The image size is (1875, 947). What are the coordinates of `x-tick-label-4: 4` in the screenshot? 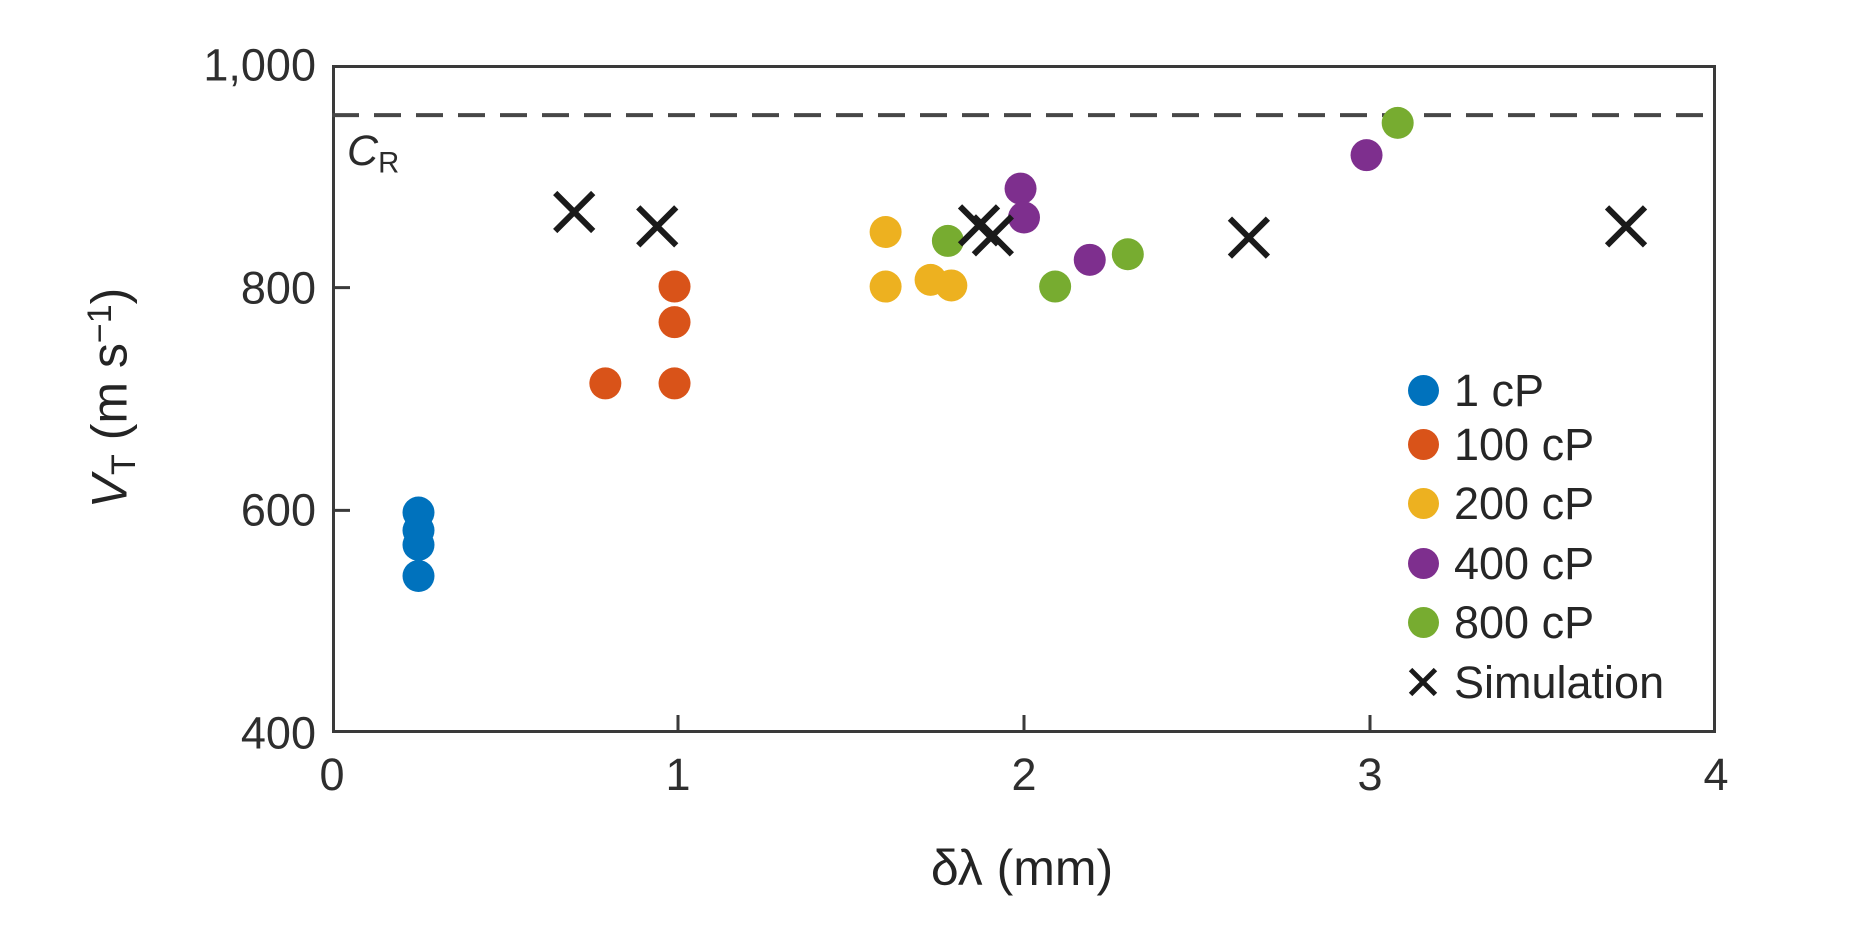 It's located at (1716, 774).